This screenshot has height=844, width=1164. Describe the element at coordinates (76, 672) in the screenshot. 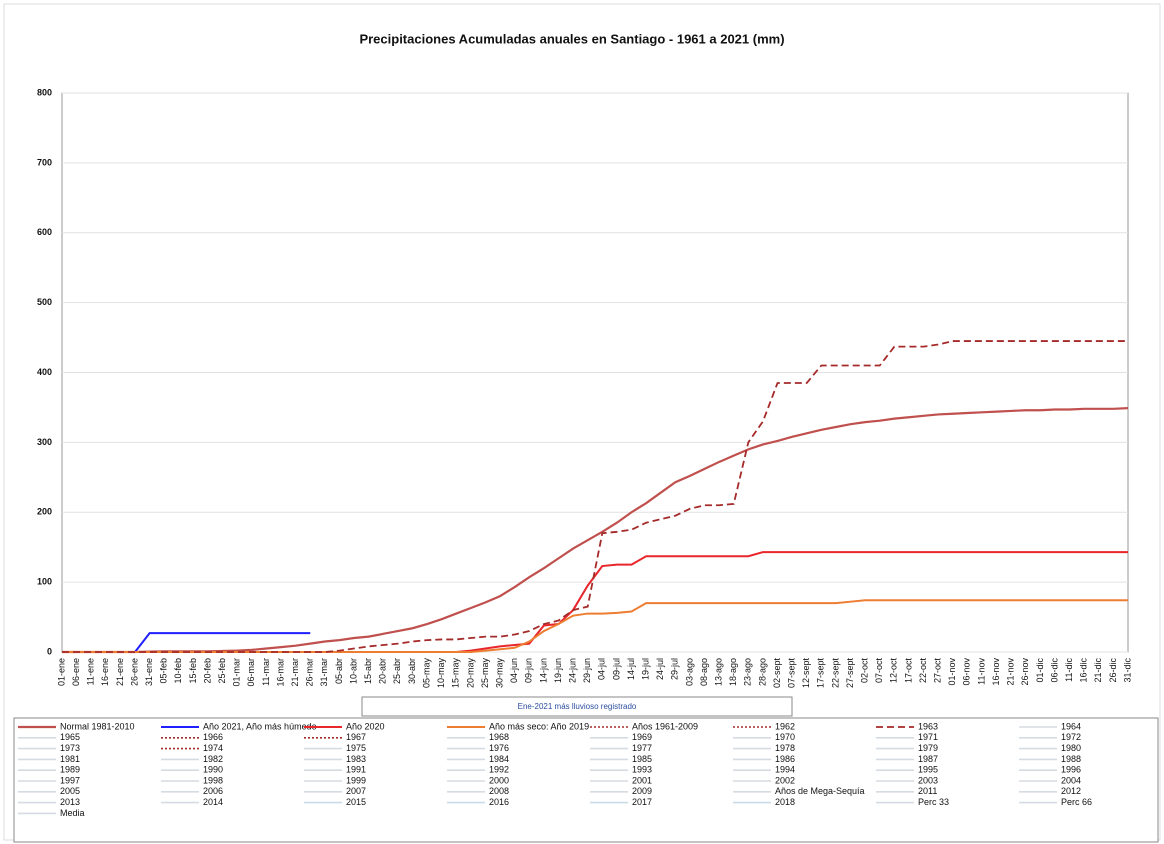

I see `x-tick-label: 06-ene` at that location.